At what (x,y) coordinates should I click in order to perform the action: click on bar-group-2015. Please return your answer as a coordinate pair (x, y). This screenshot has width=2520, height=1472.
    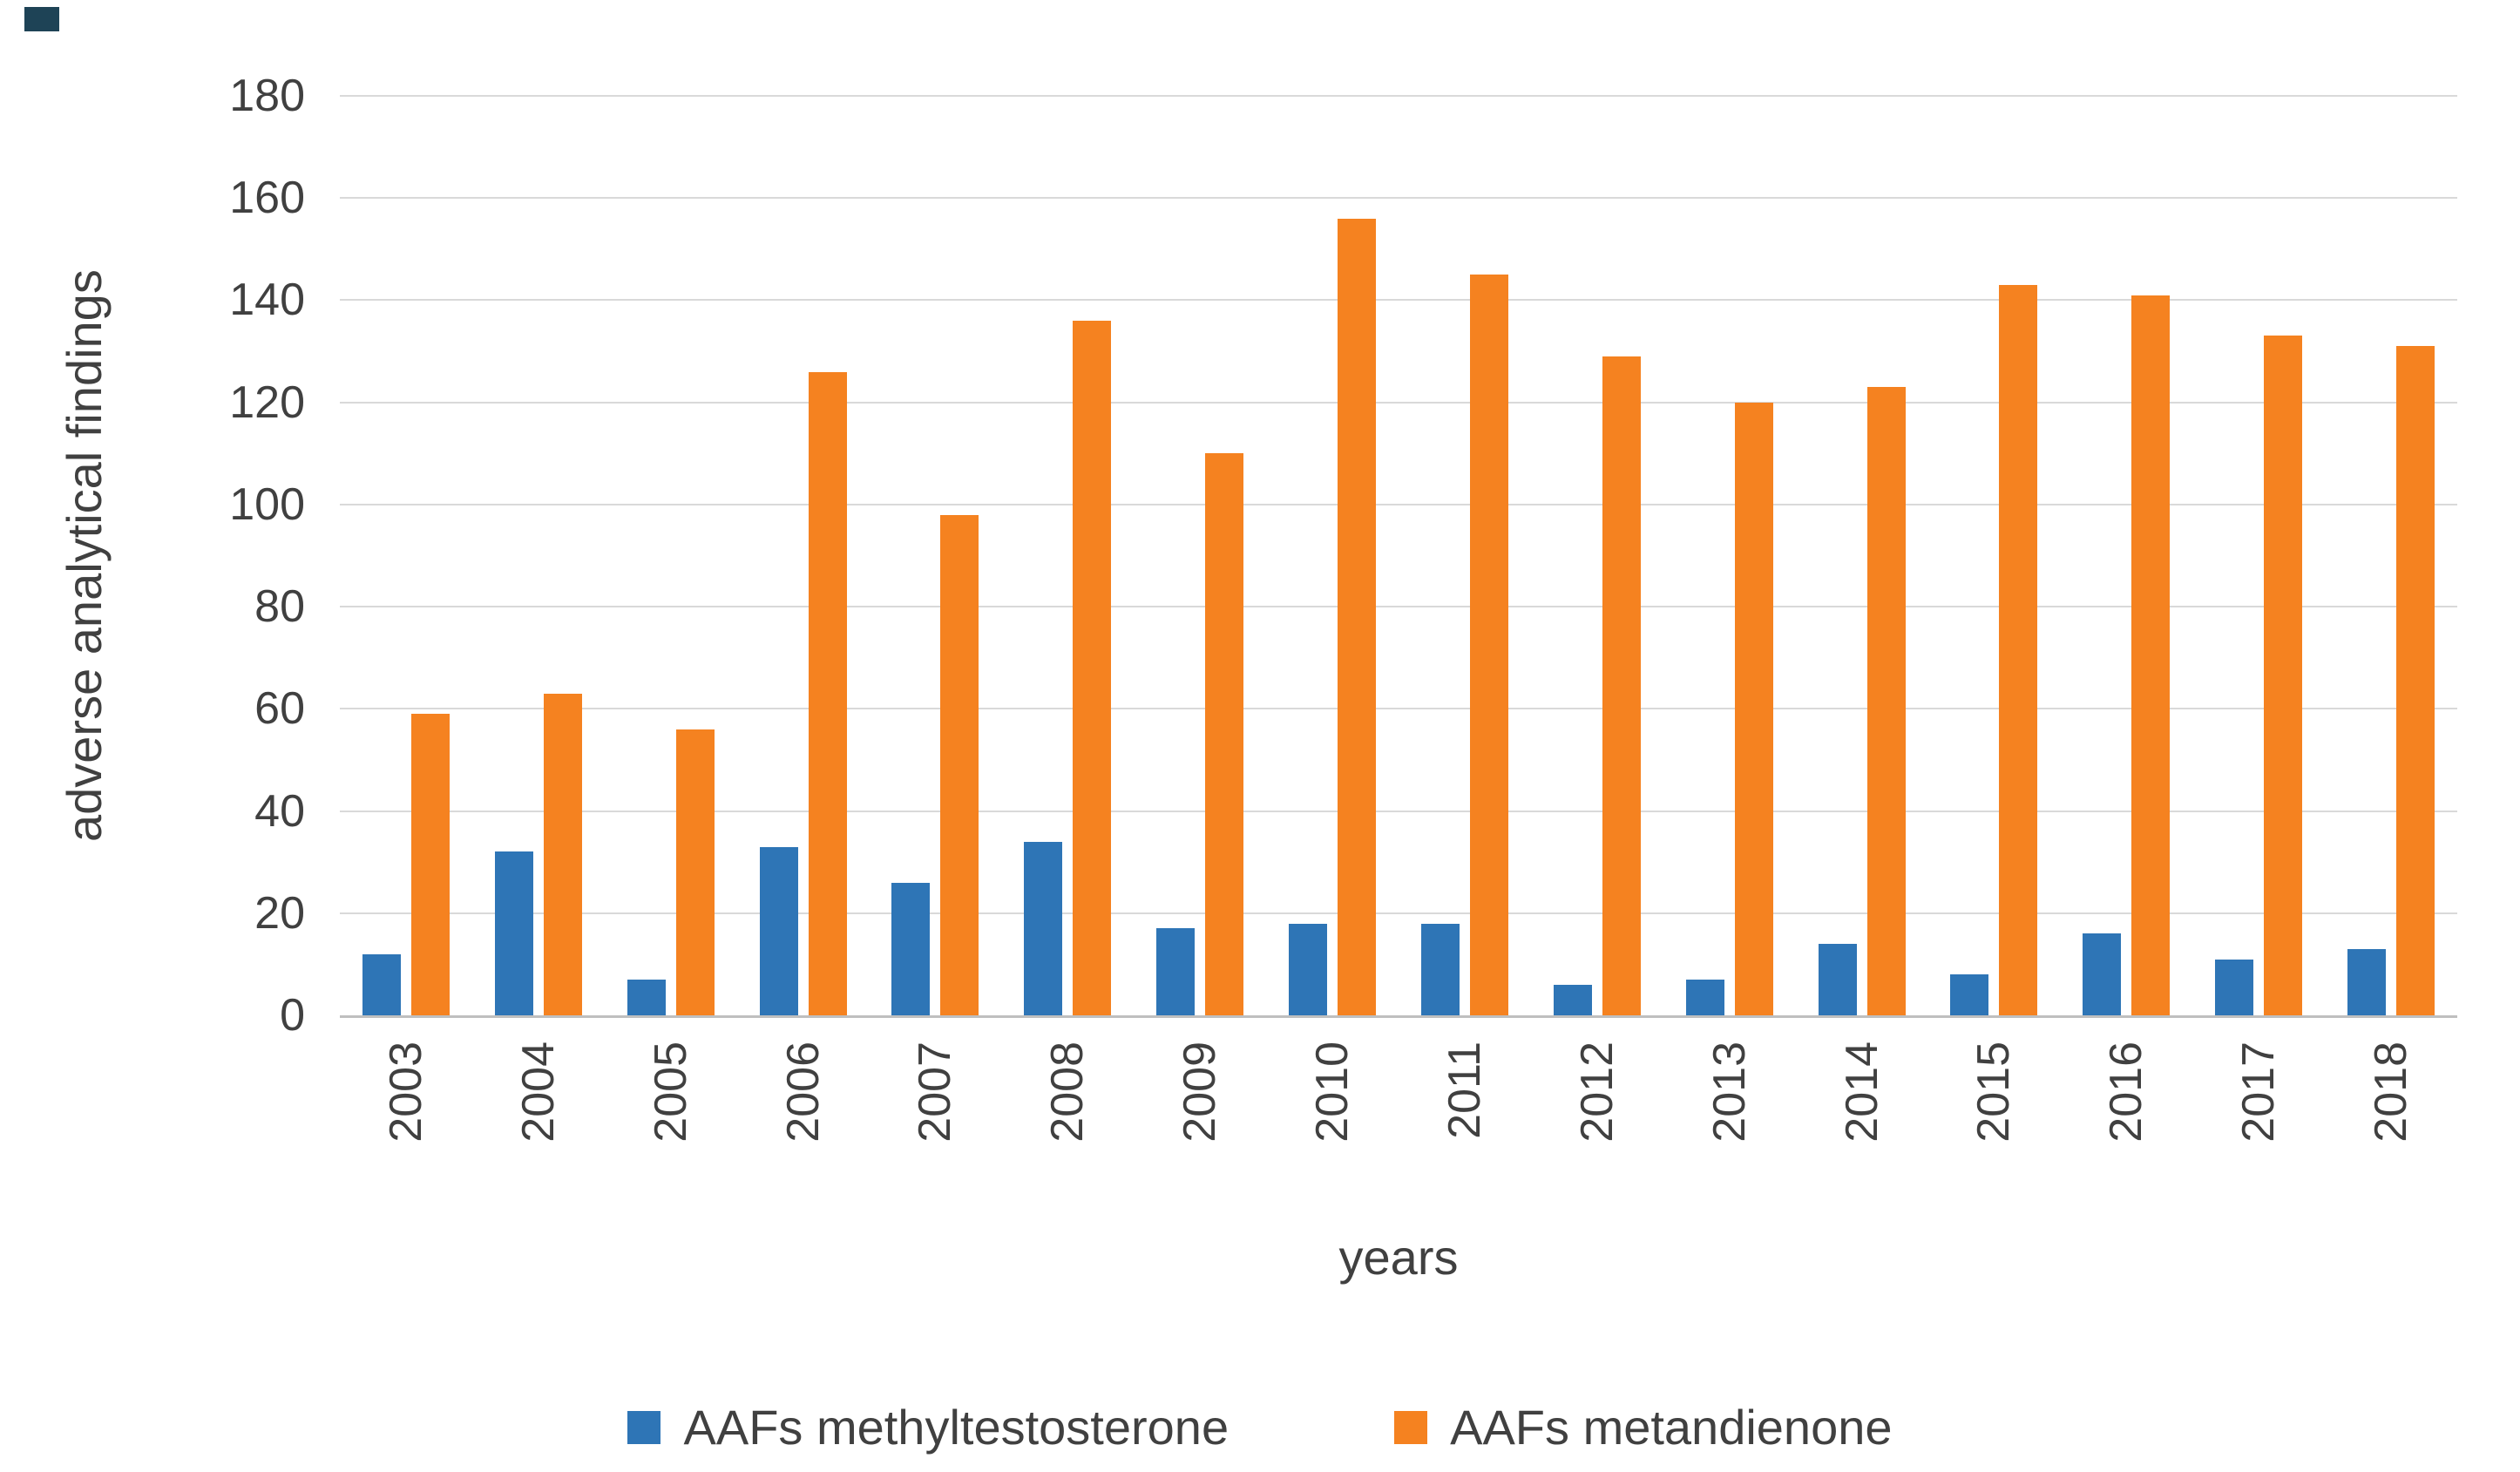
    Looking at the image, I should click on (1994, 650).